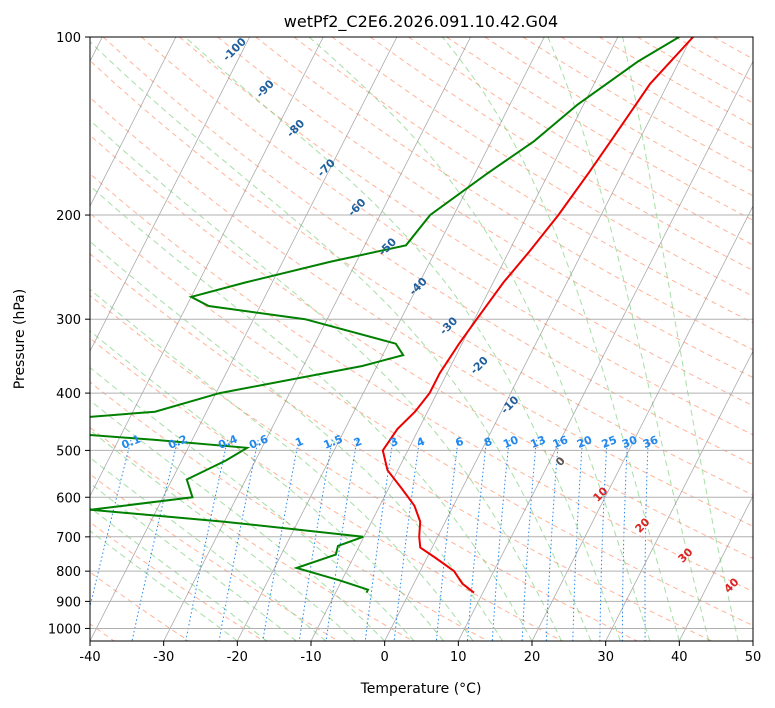  Describe the element at coordinates (356, 207) in the screenshot. I see `dry-adiabat-label: -60` at that location.